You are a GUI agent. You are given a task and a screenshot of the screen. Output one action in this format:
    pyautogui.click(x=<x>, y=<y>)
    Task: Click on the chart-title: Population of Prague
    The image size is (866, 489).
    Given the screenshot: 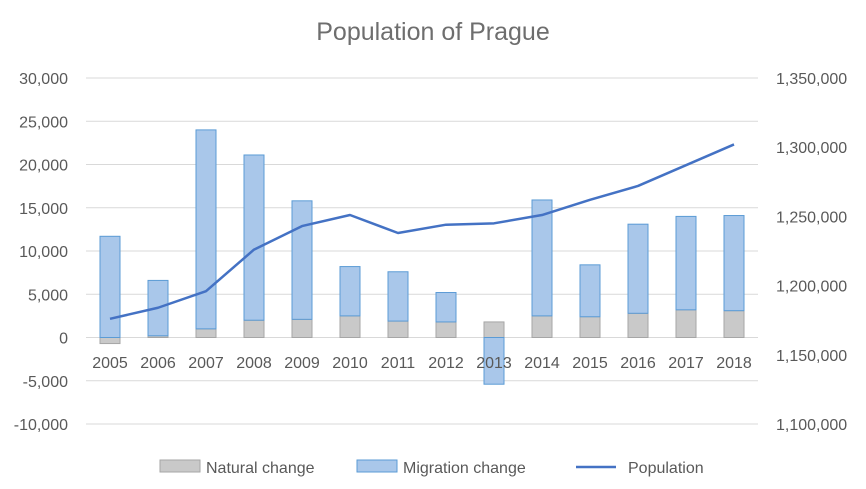 What is the action you would take?
    pyautogui.click(x=433, y=32)
    